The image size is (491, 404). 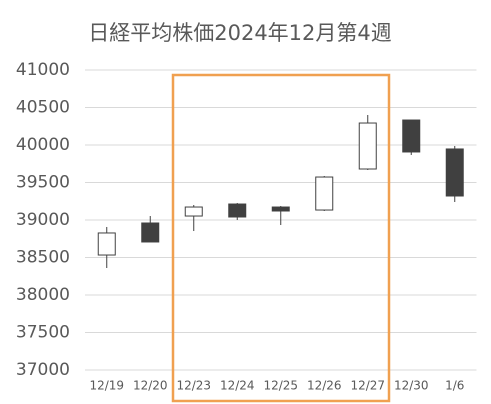 What do you see at coordinates (43, 258) in the screenshot?
I see `y-tick-label: 38500` at bounding box center [43, 258].